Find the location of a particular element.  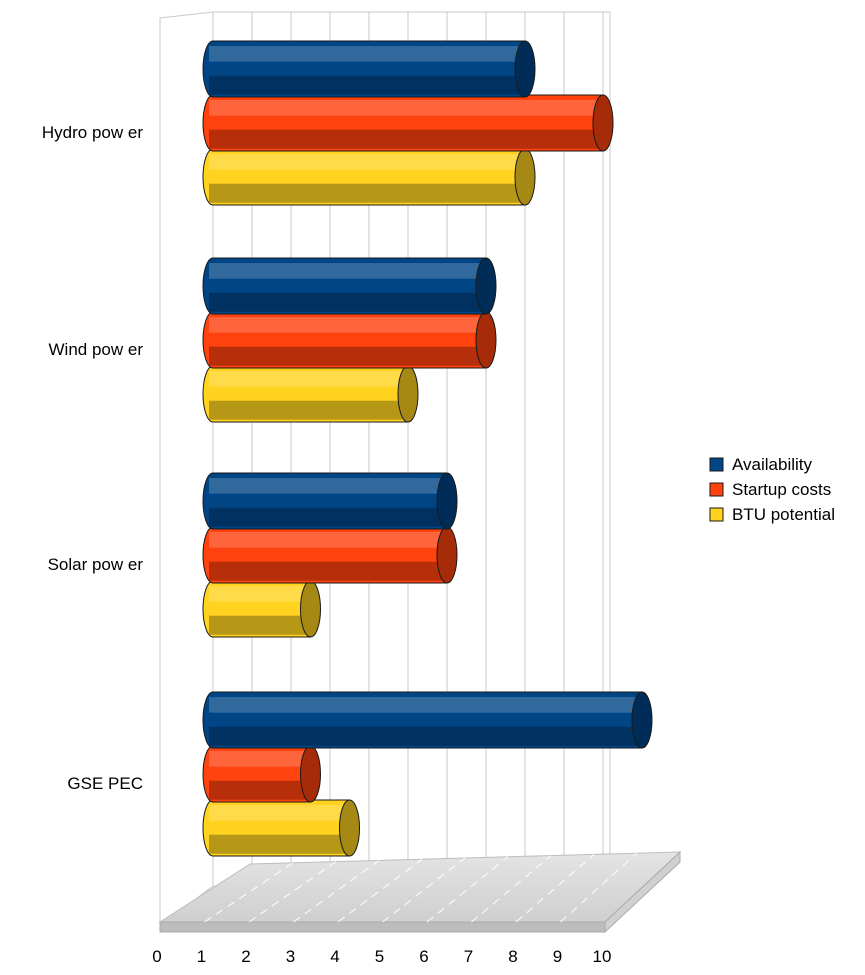

category-label: GSE PEC is located at coordinates (105, 783).